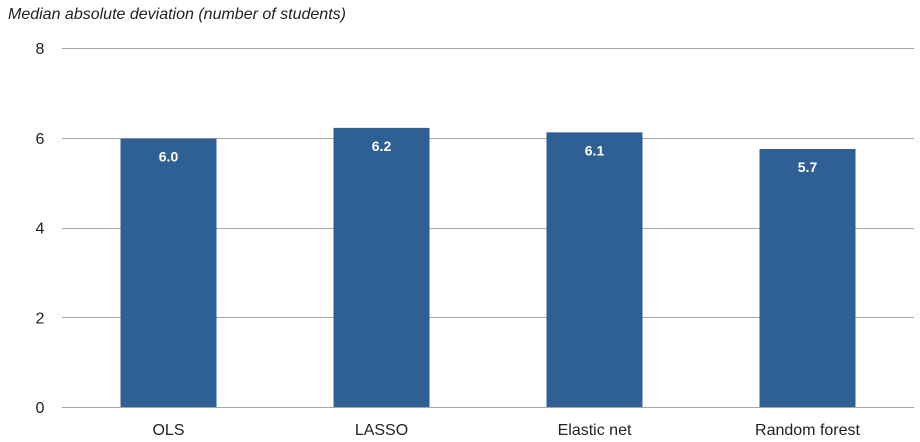 The height and width of the screenshot is (442, 920). I want to click on x-tick-label: OLS, so click(168, 430).